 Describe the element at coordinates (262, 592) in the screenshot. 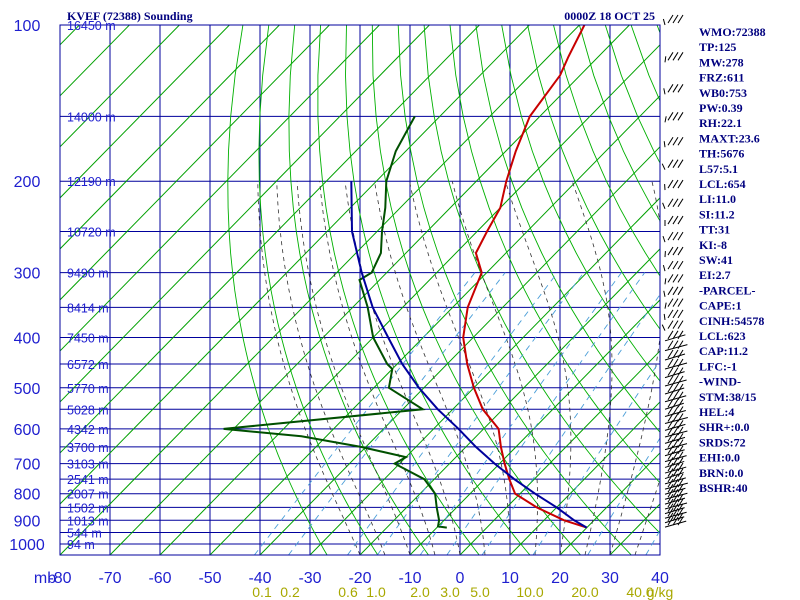

I see `mixing-ratio-label: 0.1` at that location.